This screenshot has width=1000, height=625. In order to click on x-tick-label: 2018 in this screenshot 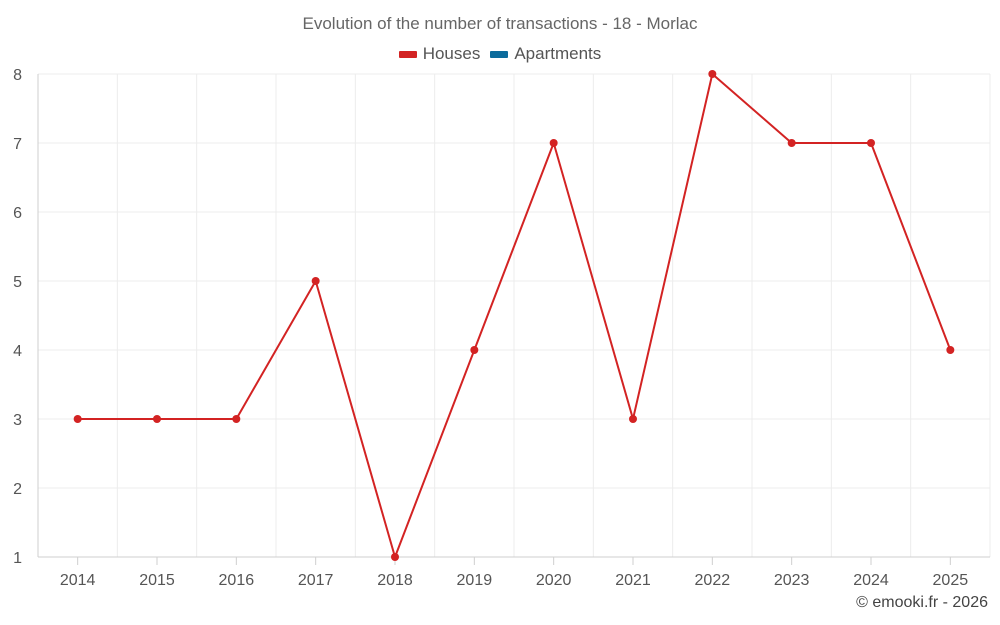, I will do `click(395, 580)`.